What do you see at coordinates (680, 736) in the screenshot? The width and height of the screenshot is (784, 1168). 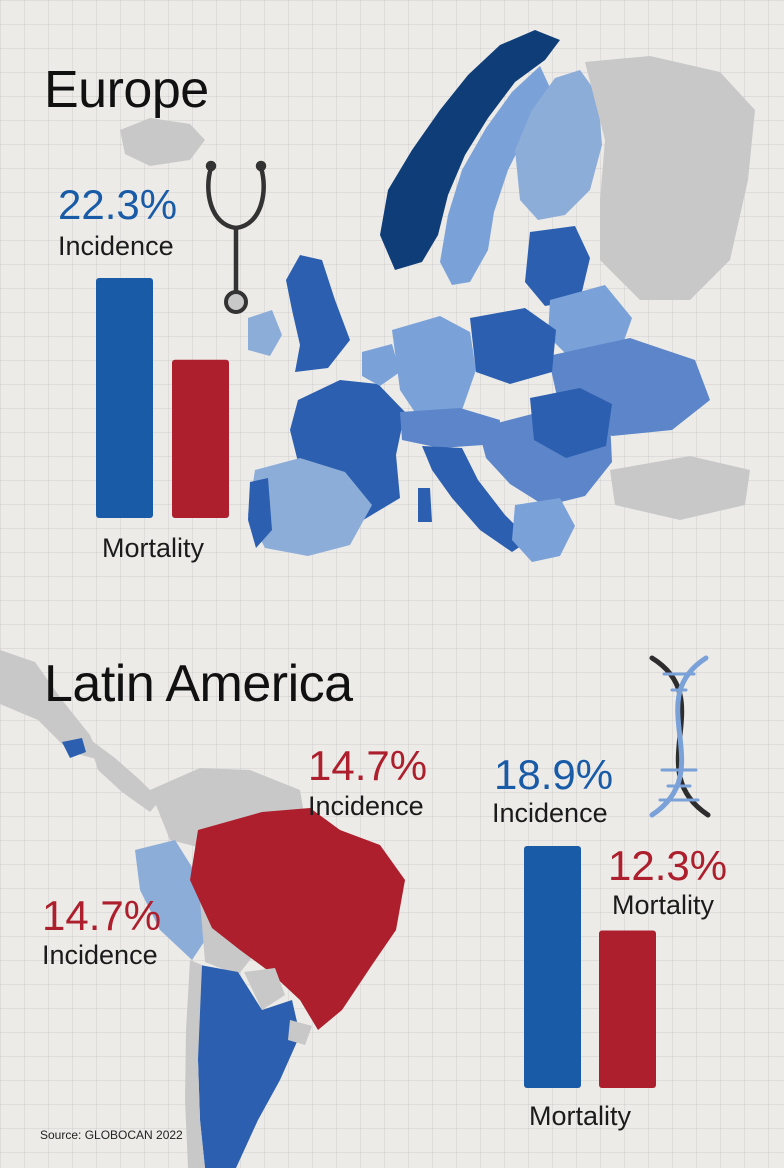 I see `dna-icon` at bounding box center [680, 736].